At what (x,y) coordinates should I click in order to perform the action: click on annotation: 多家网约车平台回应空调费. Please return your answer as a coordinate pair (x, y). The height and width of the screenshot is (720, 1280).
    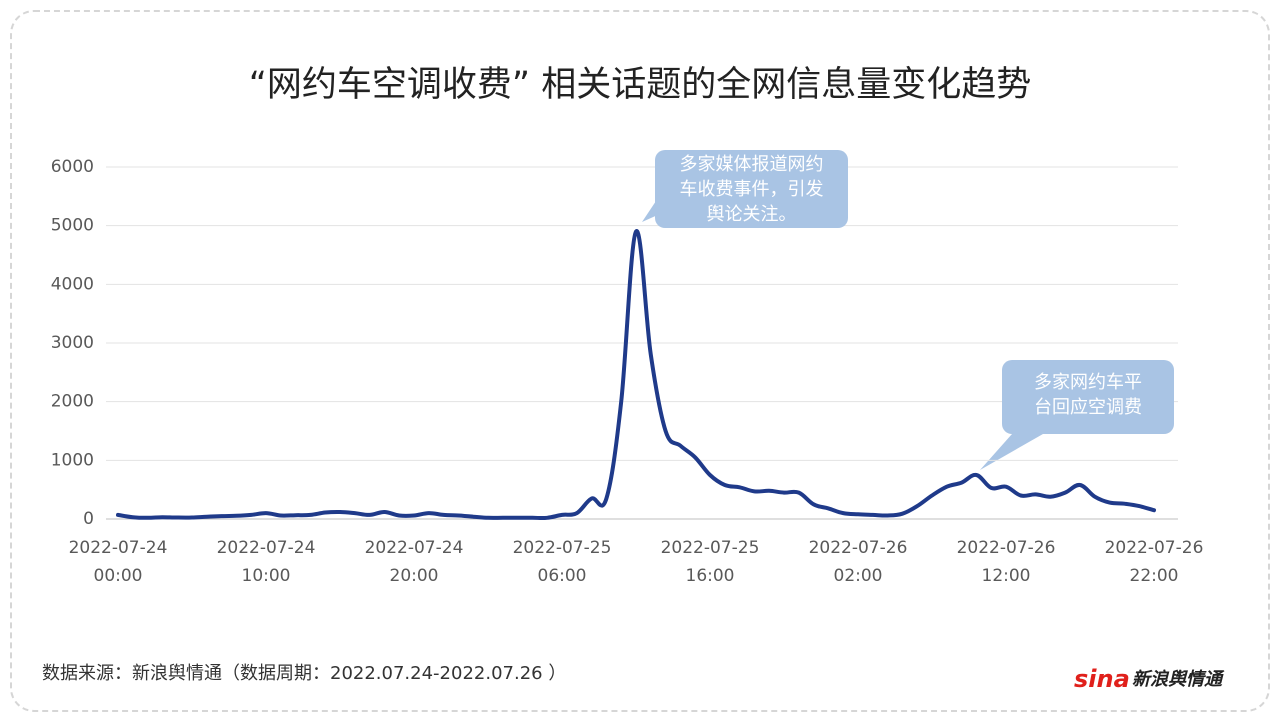
    Looking at the image, I should click on (1088, 395).